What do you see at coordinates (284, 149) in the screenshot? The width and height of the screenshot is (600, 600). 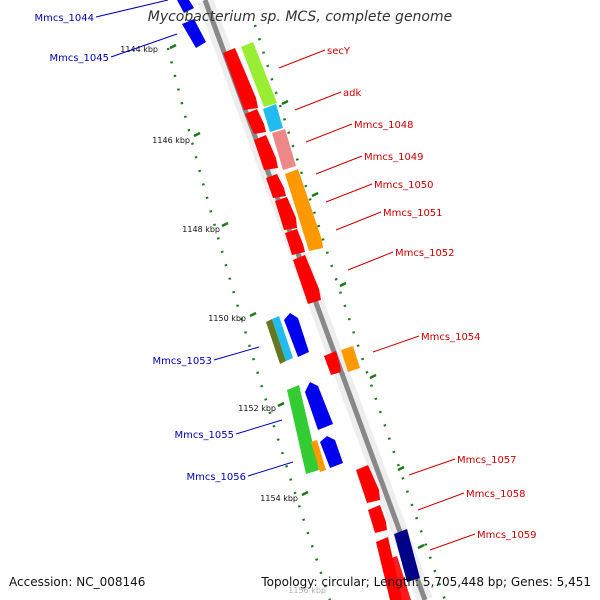 I see `gene-pink` at bounding box center [284, 149].